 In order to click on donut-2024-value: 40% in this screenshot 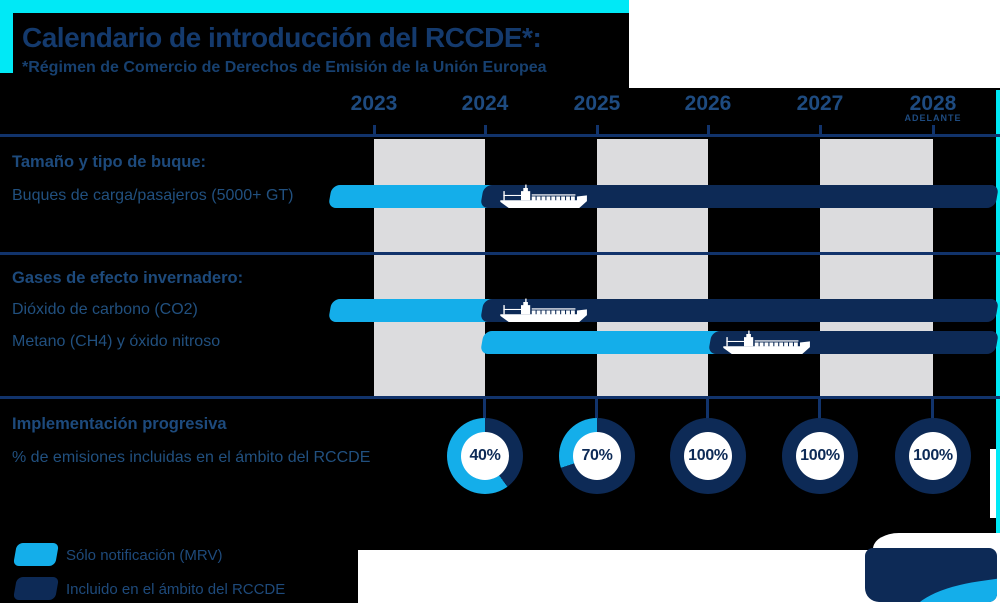, I will do `click(485, 456)`.